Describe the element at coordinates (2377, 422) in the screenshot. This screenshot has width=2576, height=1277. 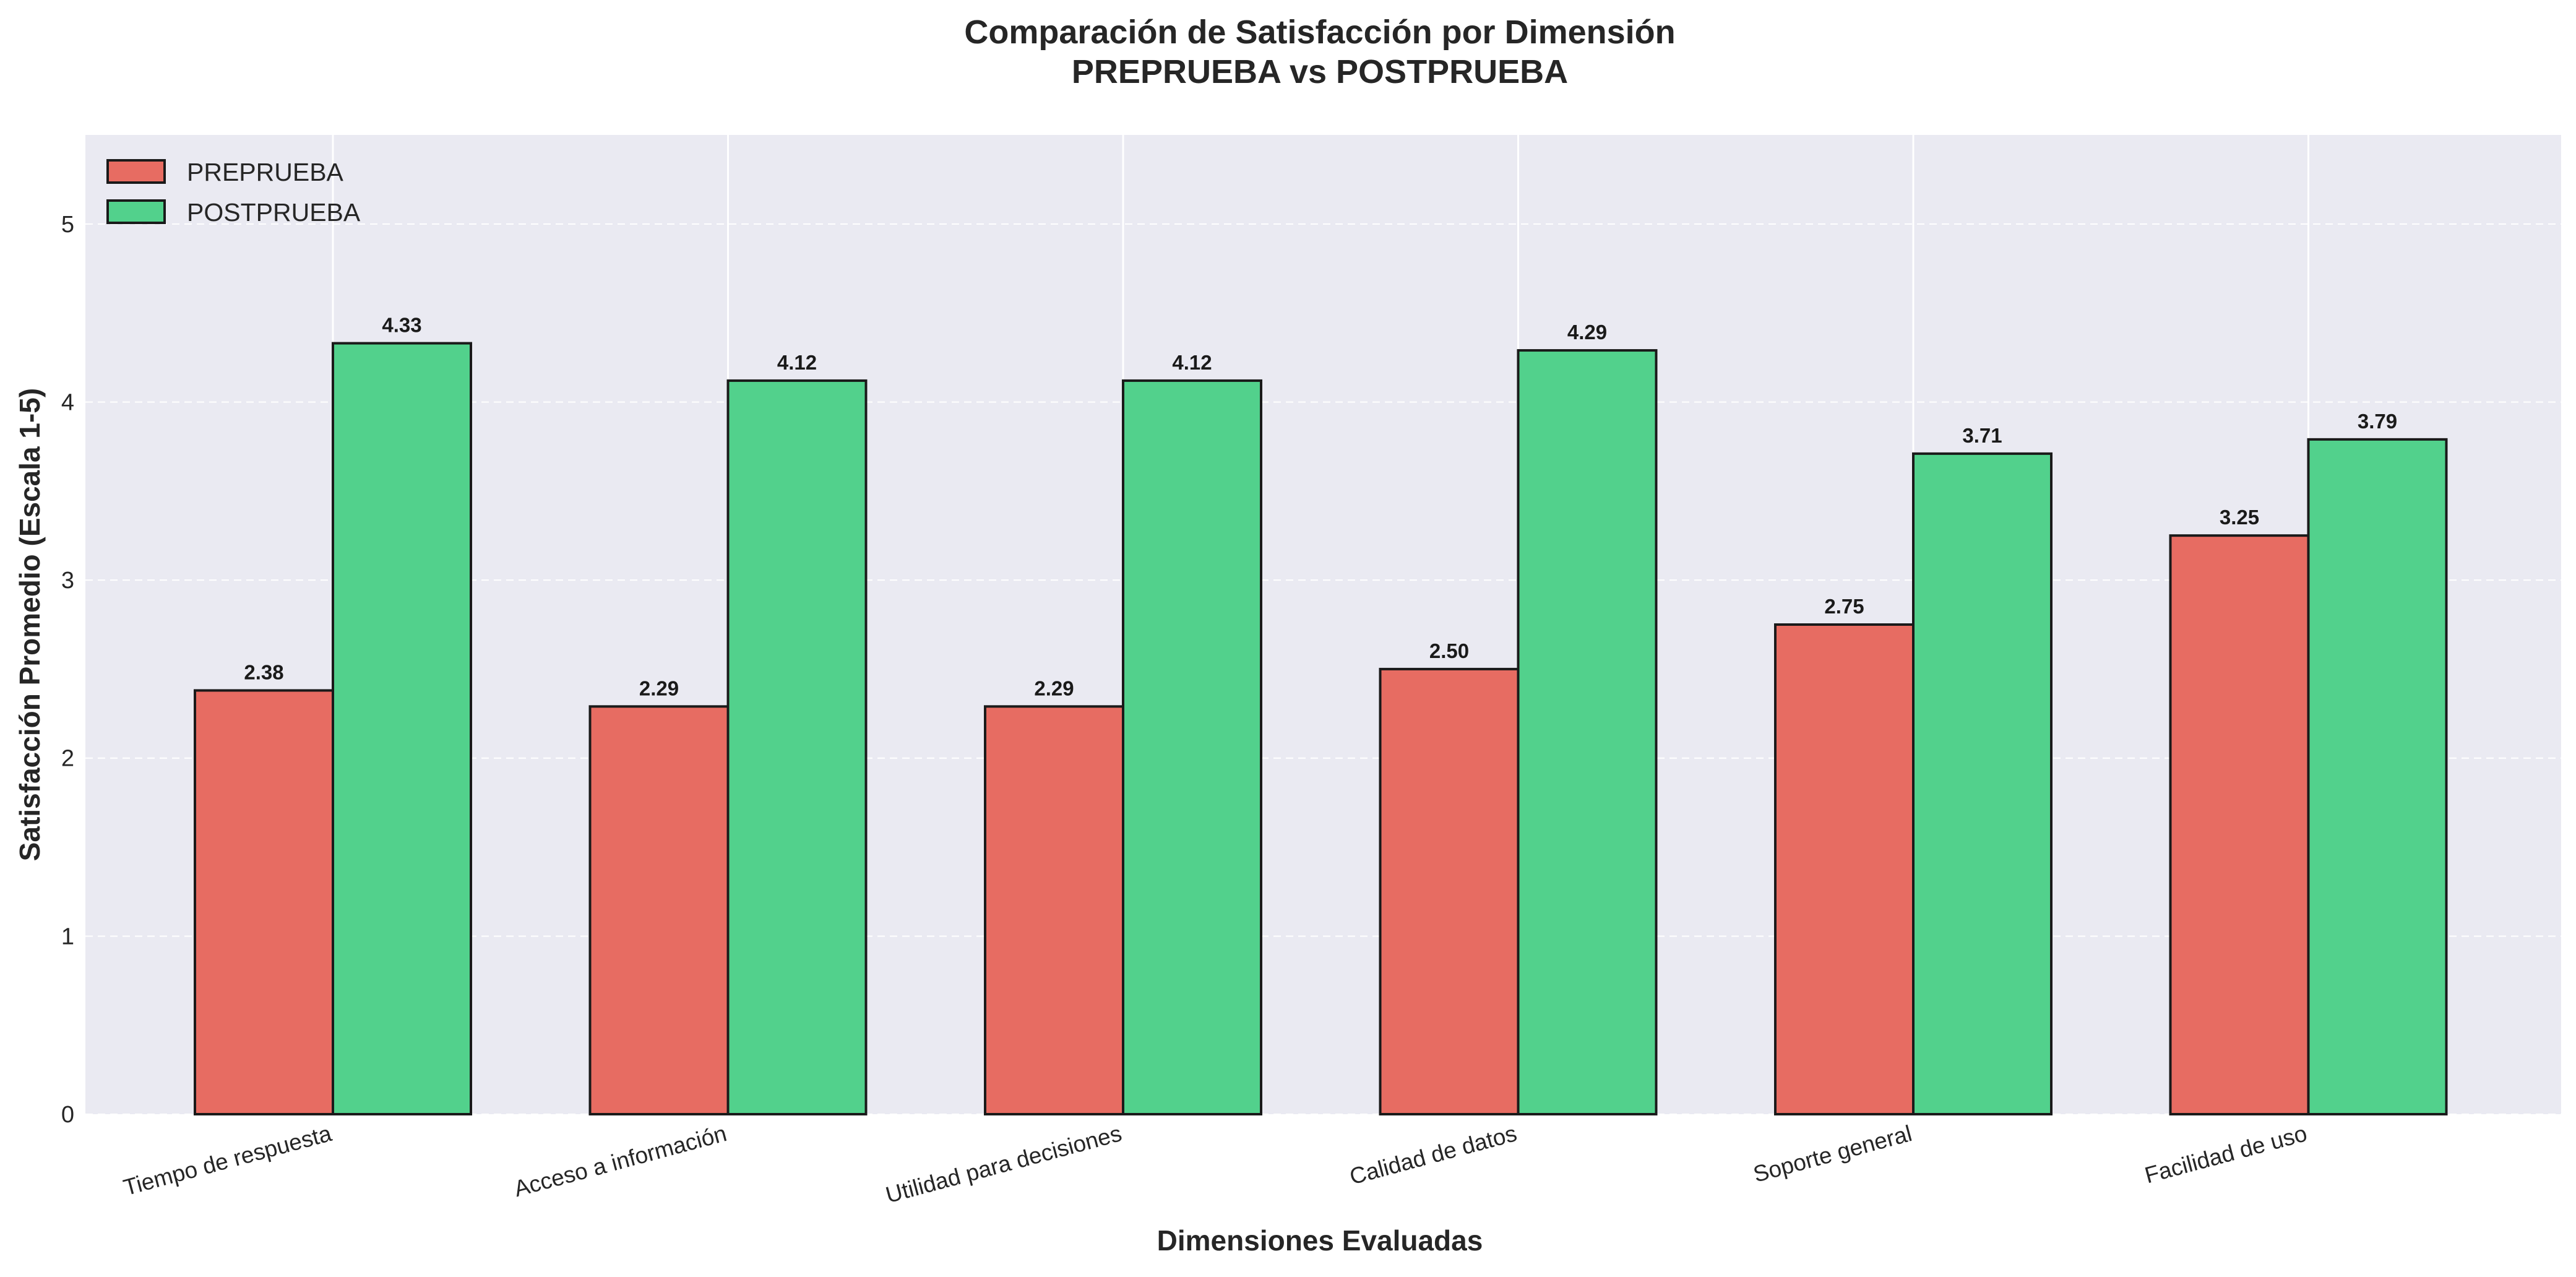
I see `data-label: 3.79` at that location.